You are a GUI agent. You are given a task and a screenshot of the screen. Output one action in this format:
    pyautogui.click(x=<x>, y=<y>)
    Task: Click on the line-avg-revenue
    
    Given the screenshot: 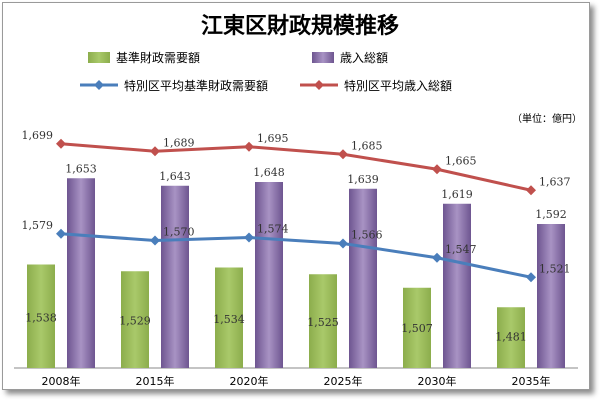 What is the action you would take?
    pyautogui.click(x=296, y=167)
    